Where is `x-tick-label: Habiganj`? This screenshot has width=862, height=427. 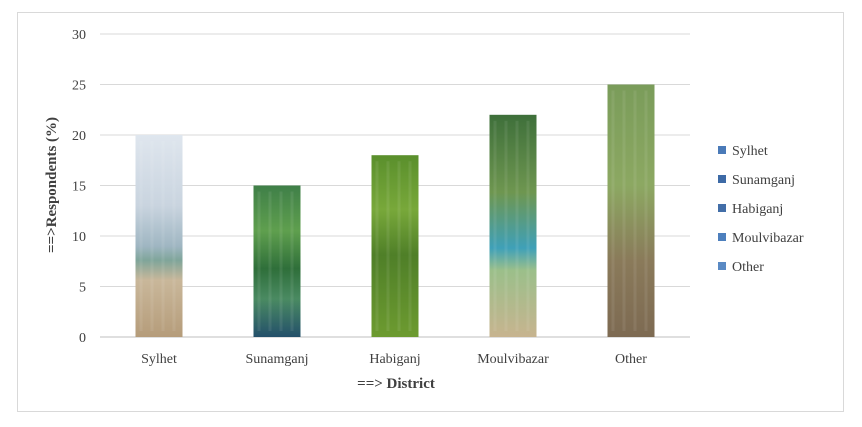
x-tick-label: Habiganj is located at coordinates (394, 359).